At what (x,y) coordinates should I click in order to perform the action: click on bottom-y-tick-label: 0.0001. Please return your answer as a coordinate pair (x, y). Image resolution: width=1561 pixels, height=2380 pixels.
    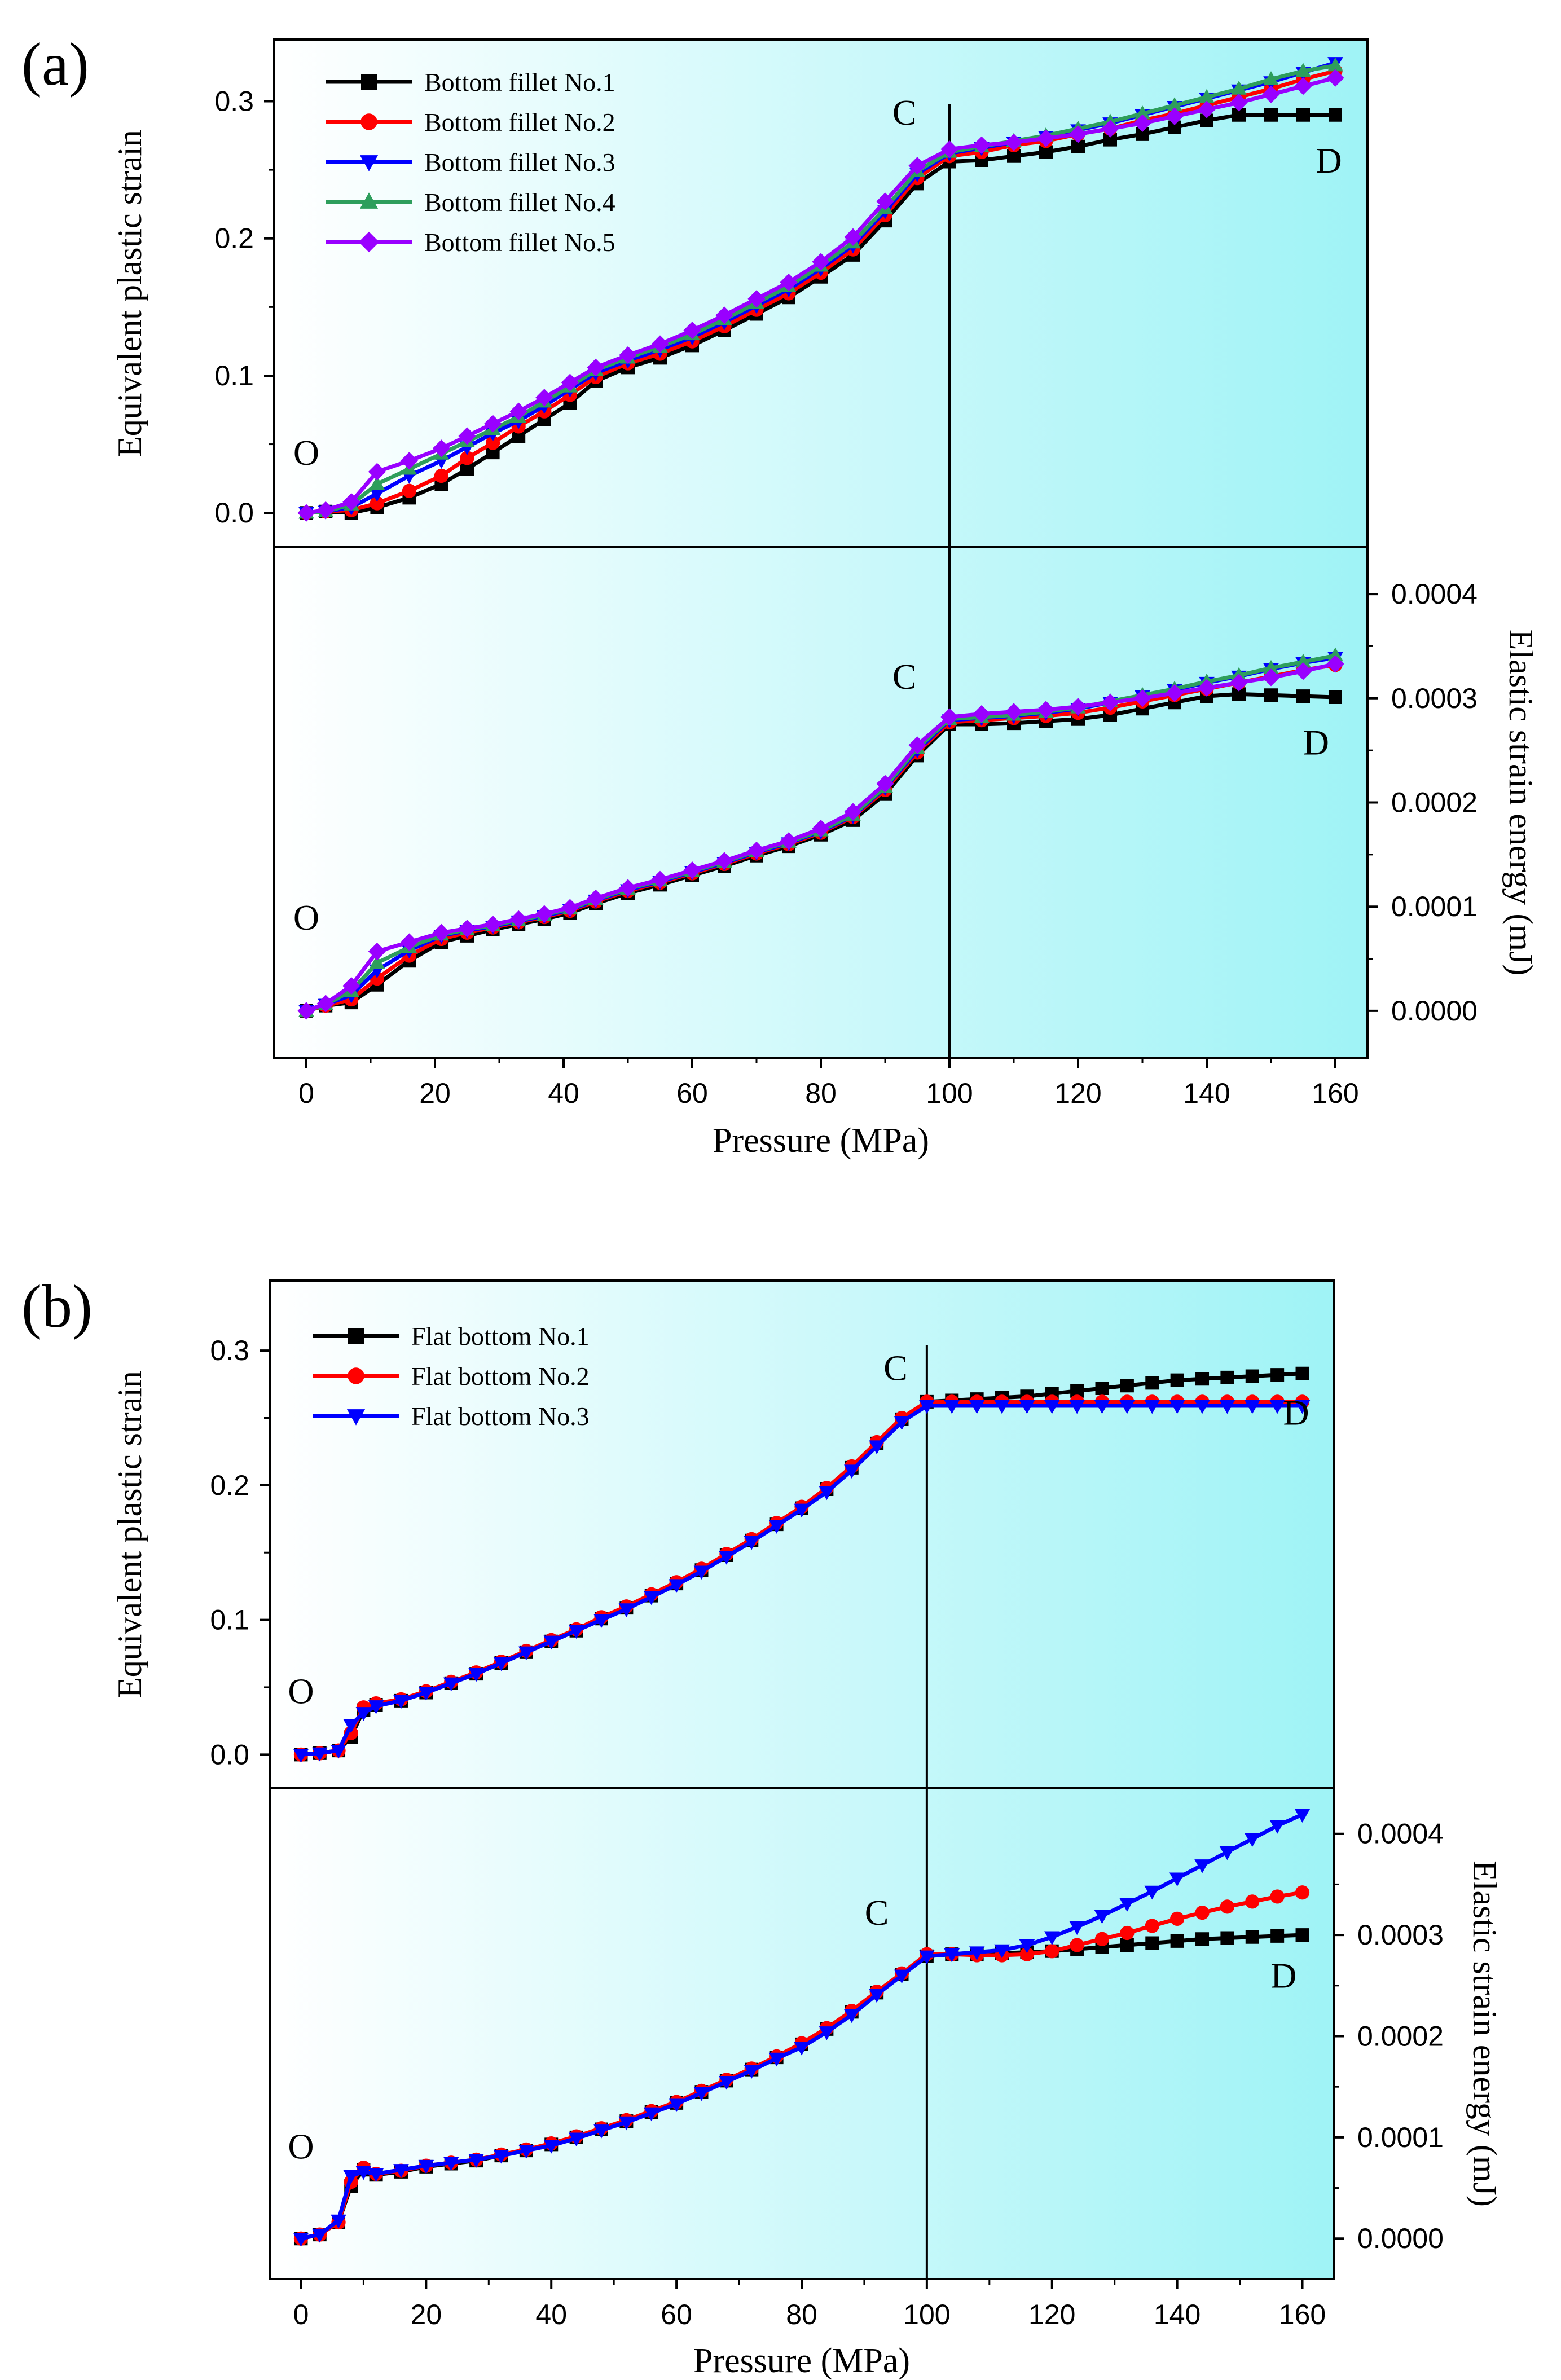
    Looking at the image, I should click on (1435, 906).